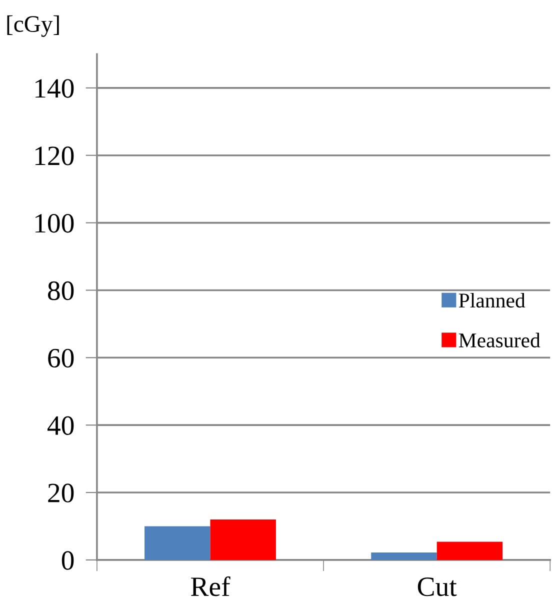 The image size is (554, 616). What do you see at coordinates (68, 560) in the screenshot?
I see `y-tick-label: 0` at bounding box center [68, 560].